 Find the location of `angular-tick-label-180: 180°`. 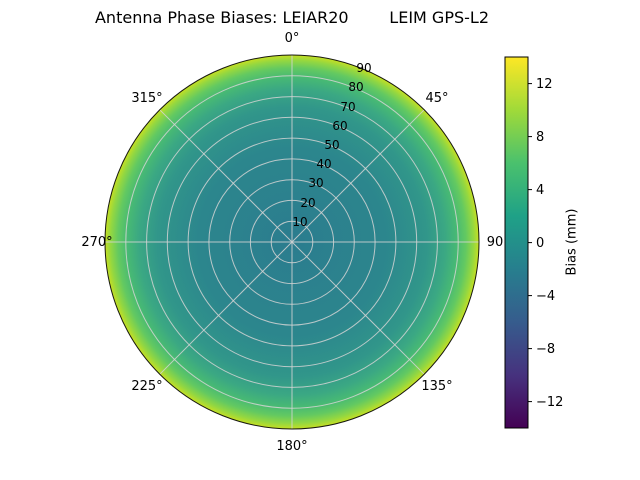

angular-tick-label-180: 180° is located at coordinates (291, 446).